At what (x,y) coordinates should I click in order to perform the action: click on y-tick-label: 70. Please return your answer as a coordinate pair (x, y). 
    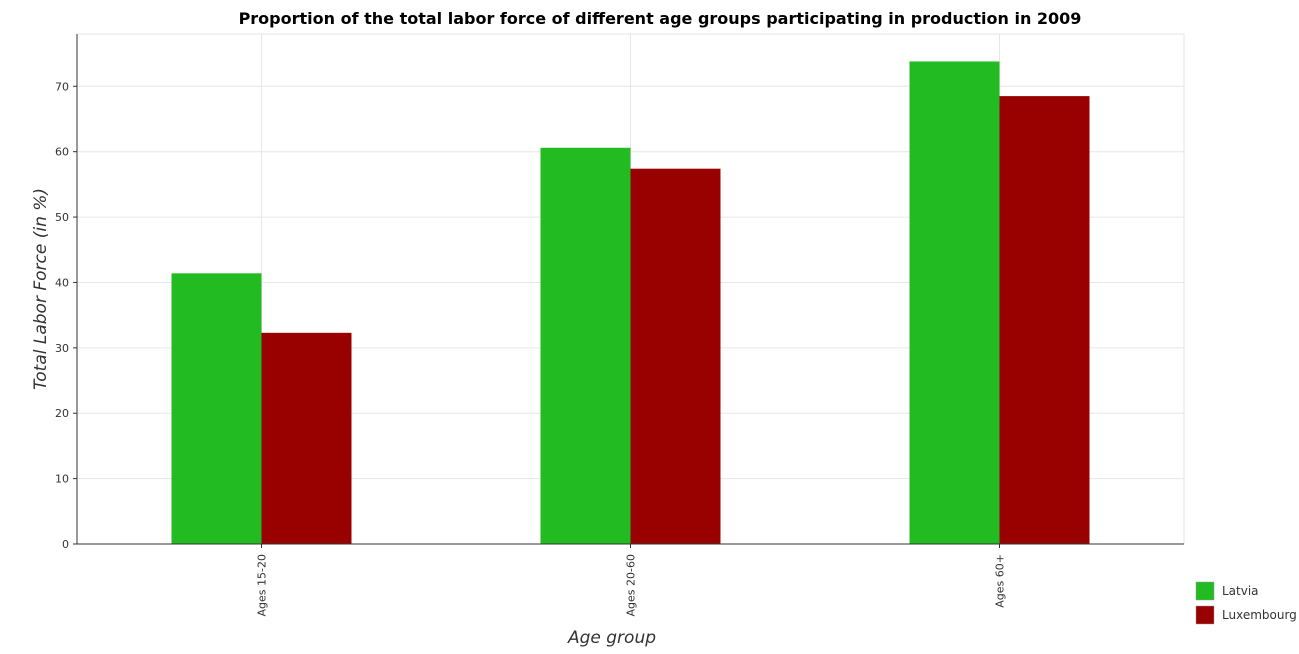
    Looking at the image, I should click on (62, 86).